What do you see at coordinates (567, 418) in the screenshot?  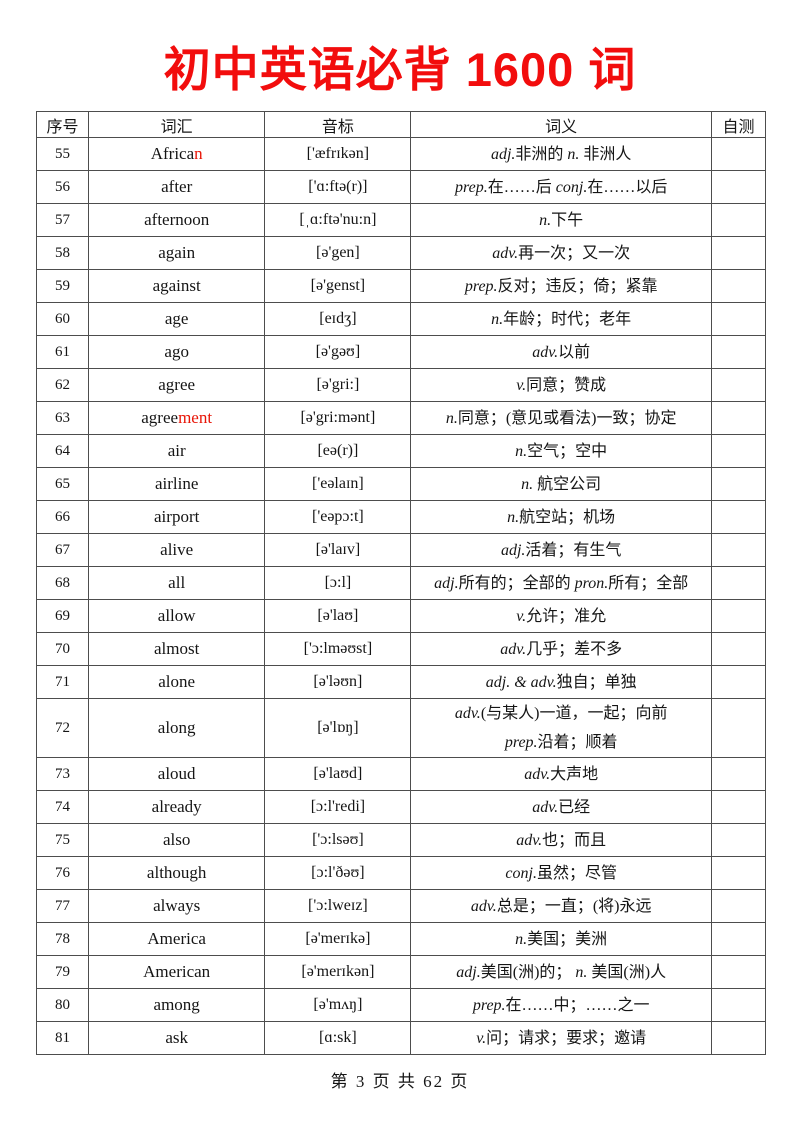 I see `text-segment: 同意；(意见或看法)一致；协定` at bounding box center [567, 418].